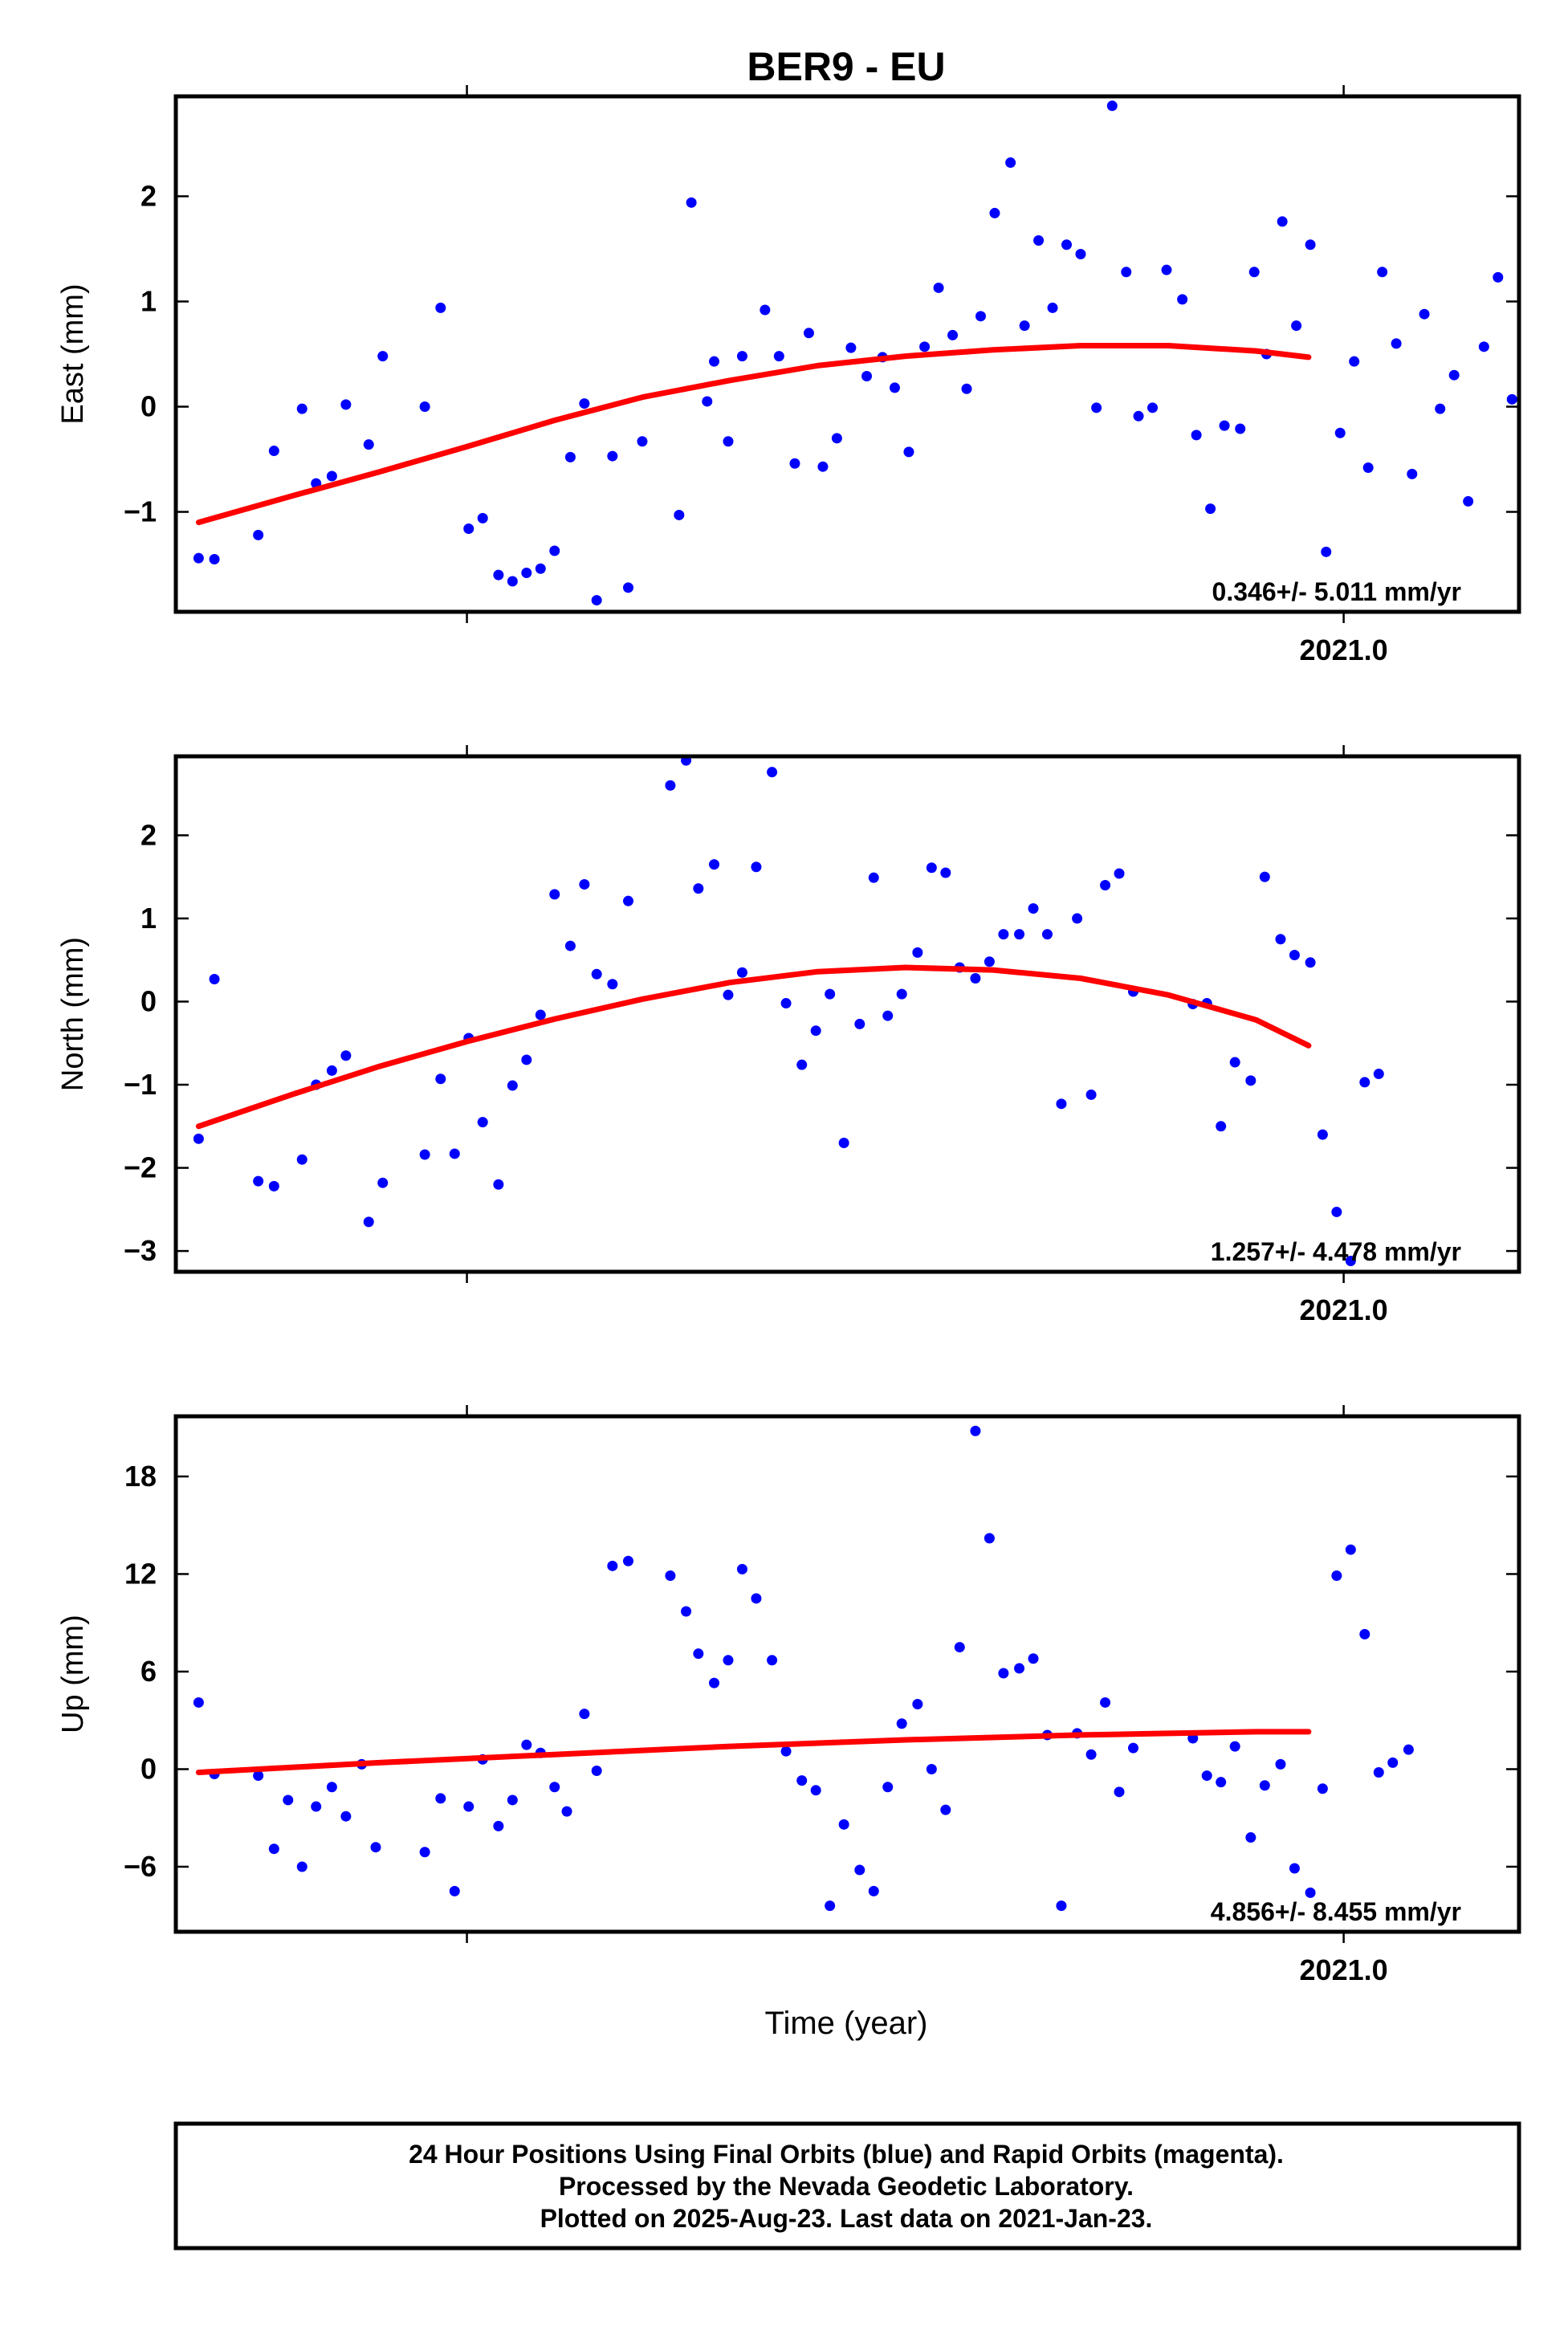 The width and height of the screenshot is (1568, 2330). What do you see at coordinates (1336, 1251) in the screenshot?
I see `north-rate-label: 1.257+/- 4.478 mm/yr` at bounding box center [1336, 1251].